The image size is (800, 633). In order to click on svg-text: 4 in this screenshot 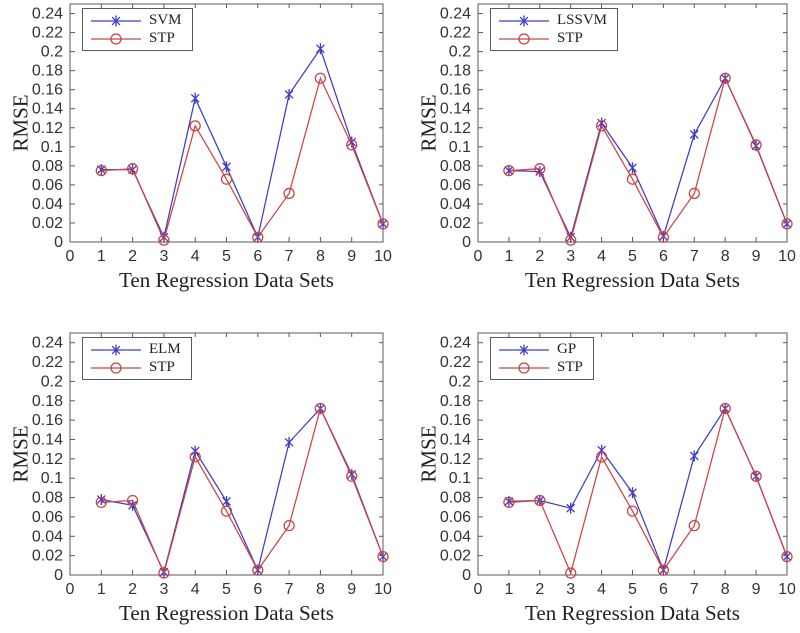, I will do `click(195, 589)`.